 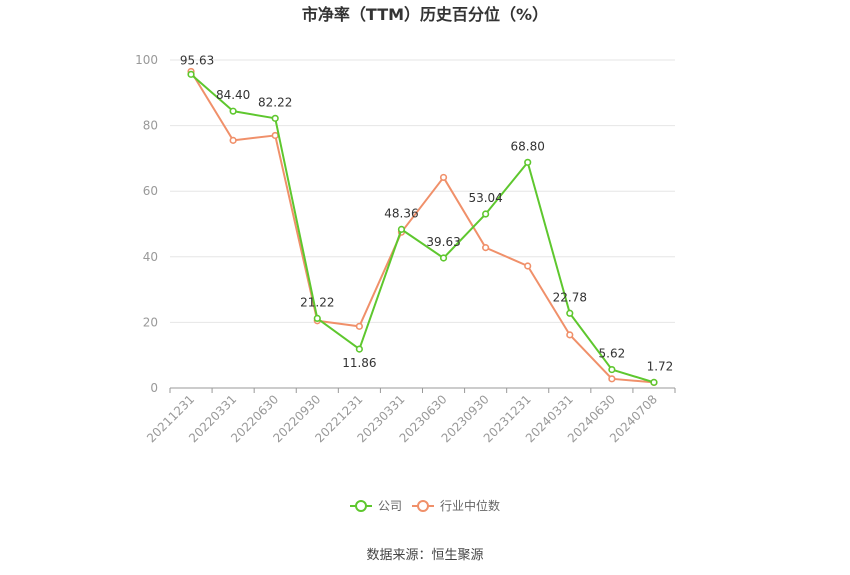 What do you see at coordinates (376, 506) in the screenshot?
I see `legend-item-company: 公司` at bounding box center [376, 506].